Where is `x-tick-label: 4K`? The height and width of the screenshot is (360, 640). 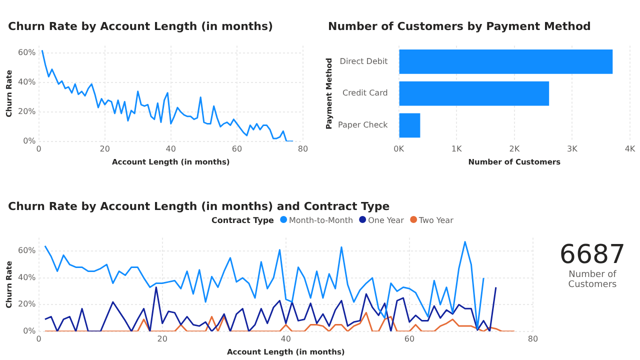
x-tick-label: 4K is located at coordinates (630, 149).